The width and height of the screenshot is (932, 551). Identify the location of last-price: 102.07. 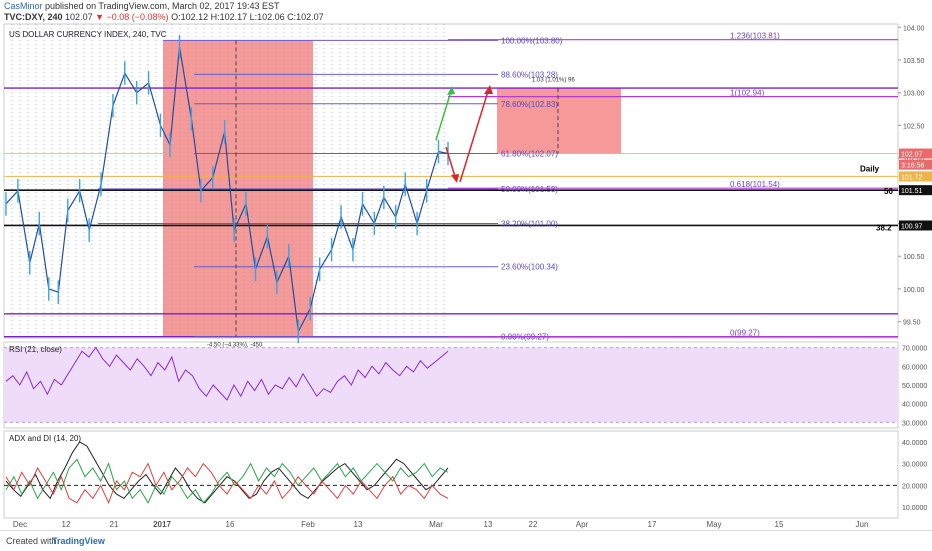
(79, 17).